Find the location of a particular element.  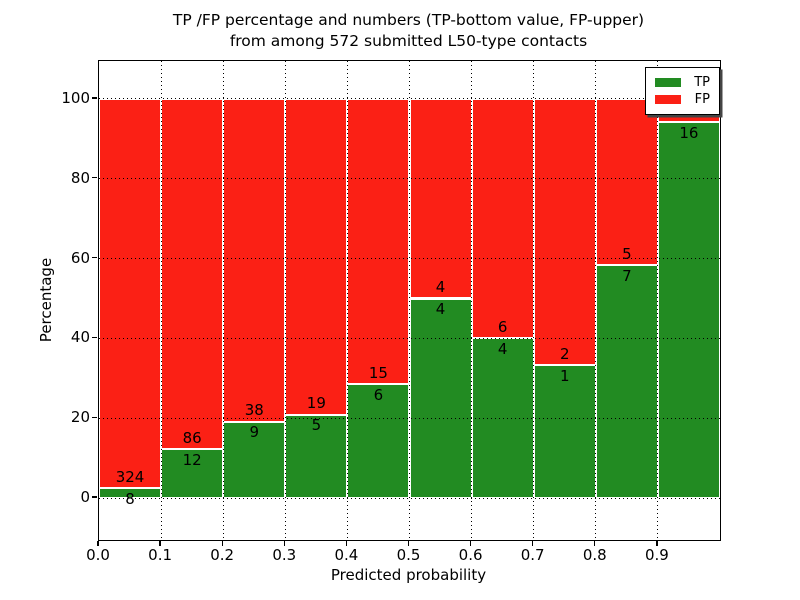

x-tick-label: 0.0 is located at coordinates (98, 555).